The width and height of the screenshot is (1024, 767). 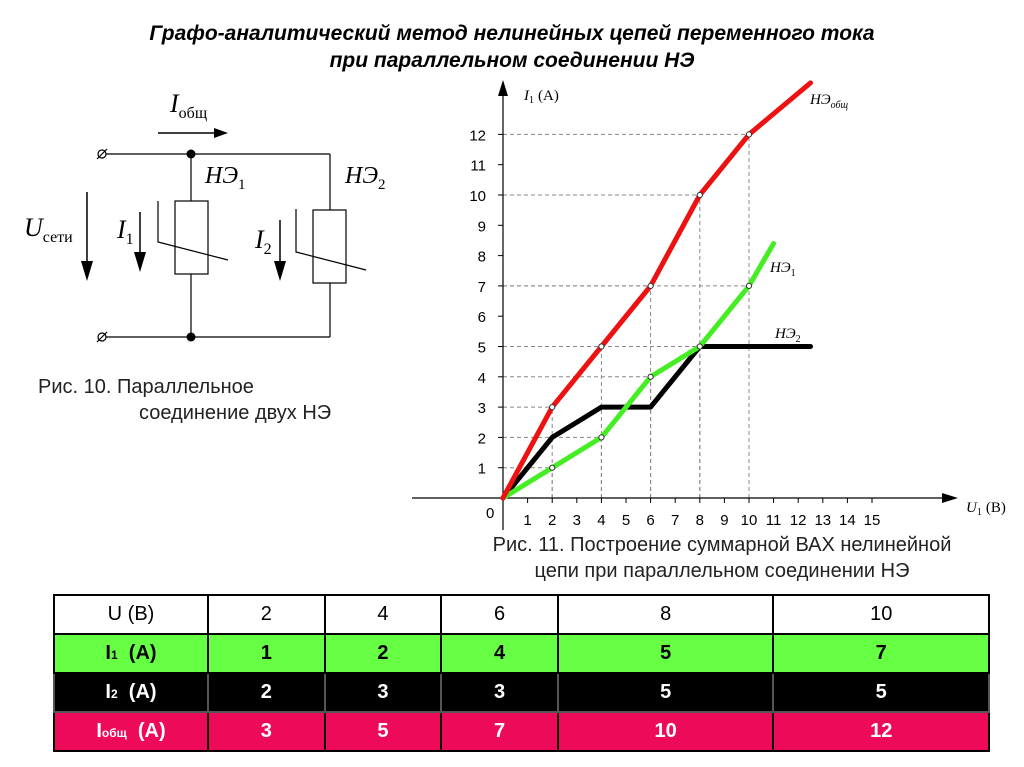 What do you see at coordinates (48, 229) in the screenshot?
I see `label-u-supply: Uсети` at bounding box center [48, 229].